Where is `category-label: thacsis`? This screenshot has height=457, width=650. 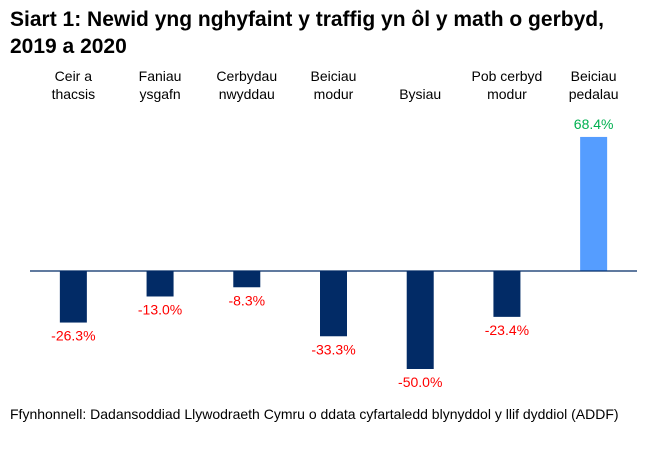
category-label: thacsis is located at coordinates (74, 94).